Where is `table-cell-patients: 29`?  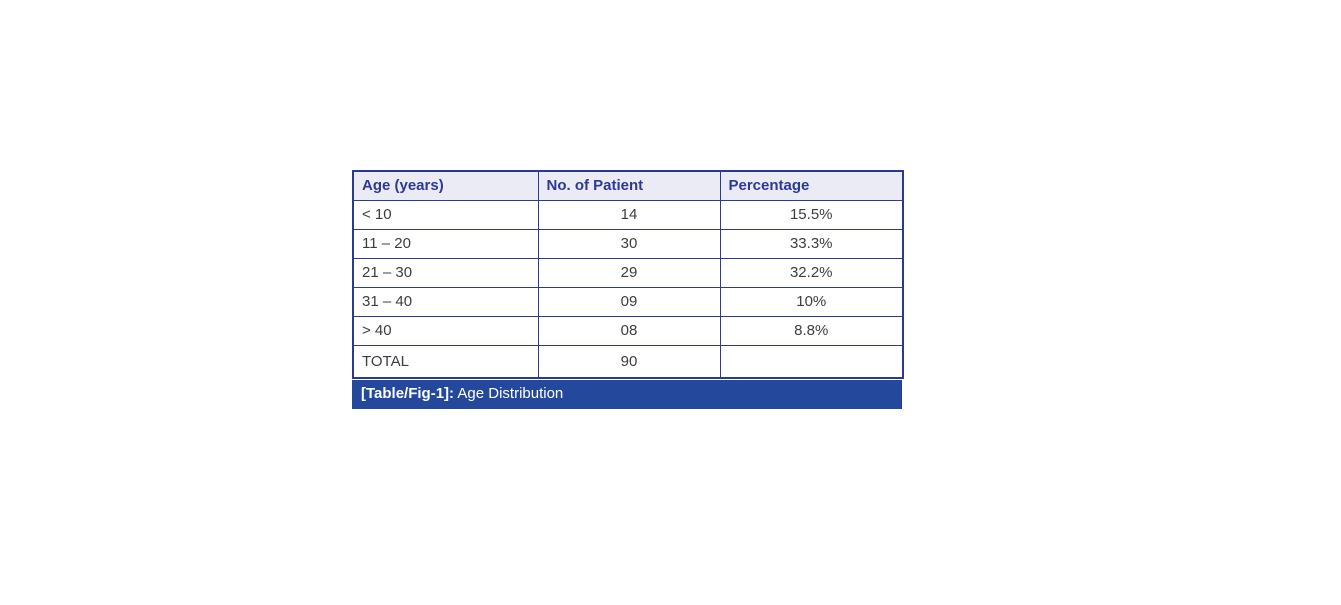
table-cell-patients: 29 is located at coordinates (629, 272).